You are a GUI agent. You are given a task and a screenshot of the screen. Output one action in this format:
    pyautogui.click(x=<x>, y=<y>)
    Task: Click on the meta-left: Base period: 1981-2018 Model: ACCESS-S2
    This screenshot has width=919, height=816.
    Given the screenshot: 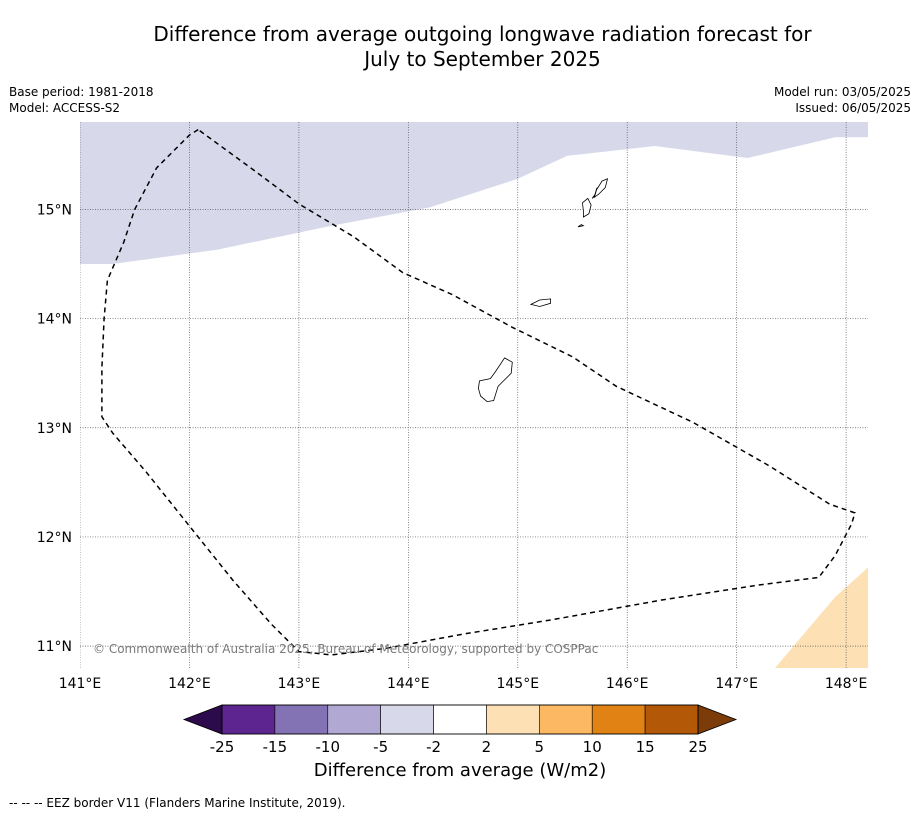 What is the action you would take?
    pyautogui.click(x=81, y=100)
    